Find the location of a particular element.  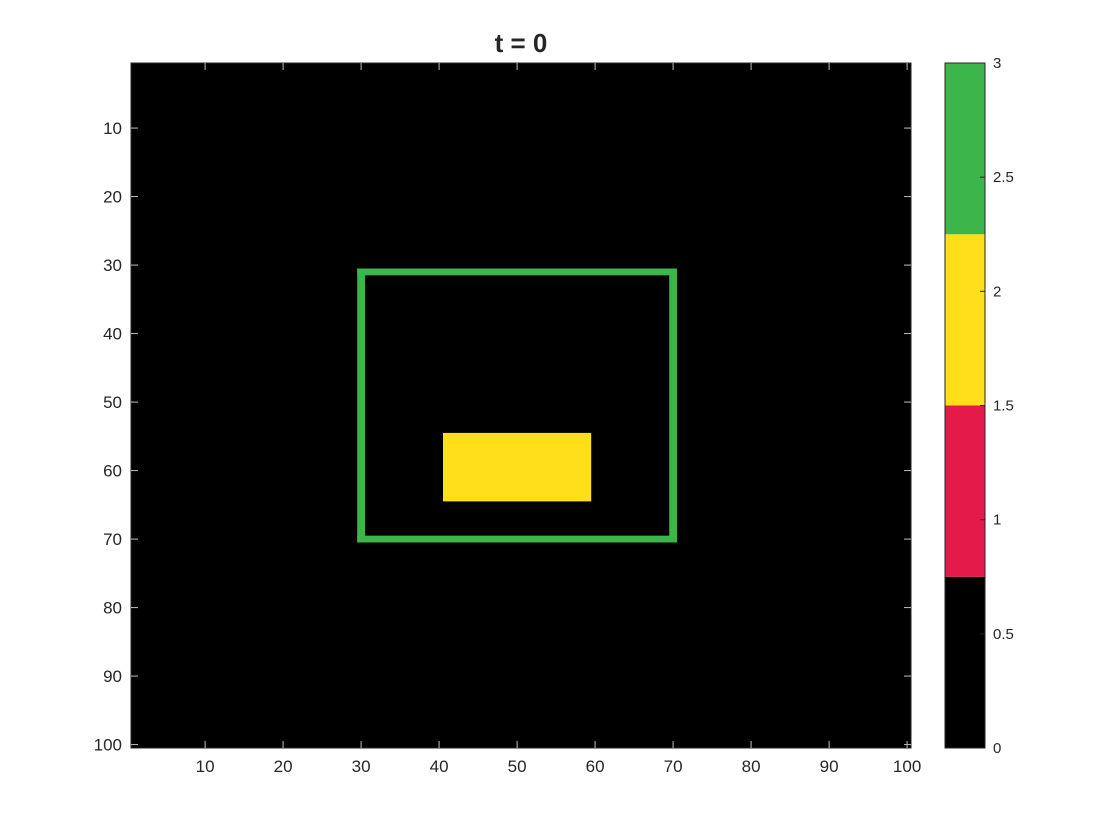

colorbar-tick-label: 0.5 is located at coordinates (1003, 634).